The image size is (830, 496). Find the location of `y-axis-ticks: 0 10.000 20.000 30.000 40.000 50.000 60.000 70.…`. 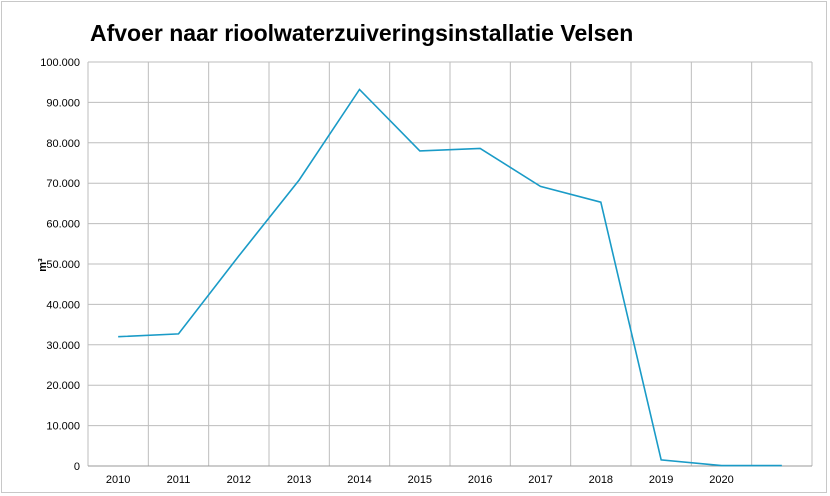

y-axis-ticks: 0 10.000 20.000 30.000 40.000 50.000 60.000 70.… is located at coordinates (60, 265).